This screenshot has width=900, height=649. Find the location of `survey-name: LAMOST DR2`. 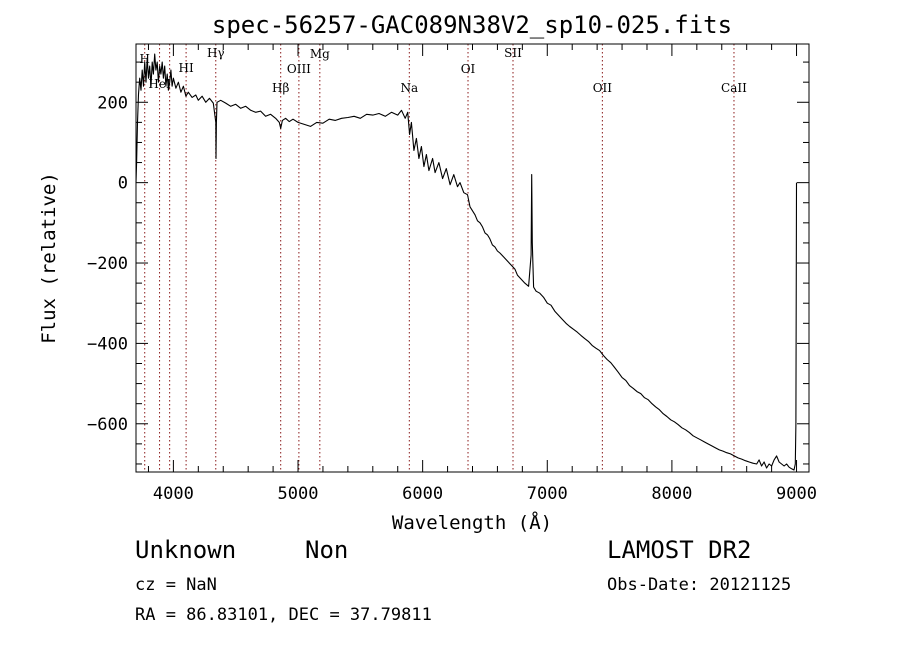

survey-name: LAMOST DR2 is located at coordinates (679, 550).